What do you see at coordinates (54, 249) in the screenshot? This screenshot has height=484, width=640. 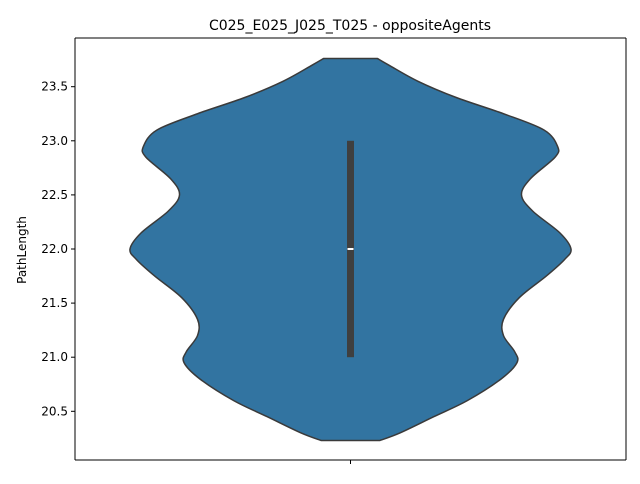 I see `y-tick-label-3: 22.0` at bounding box center [54, 249].